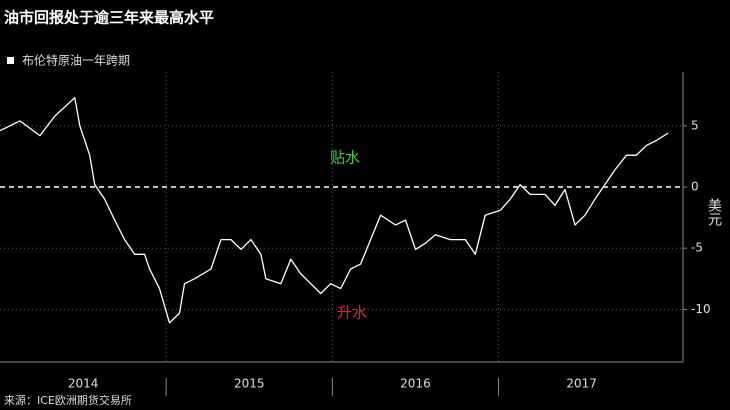 The image size is (730, 410). What do you see at coordinates (352, 313) in the screenshot?
I see `annotation: 升水` at bounding box center [352, 313].